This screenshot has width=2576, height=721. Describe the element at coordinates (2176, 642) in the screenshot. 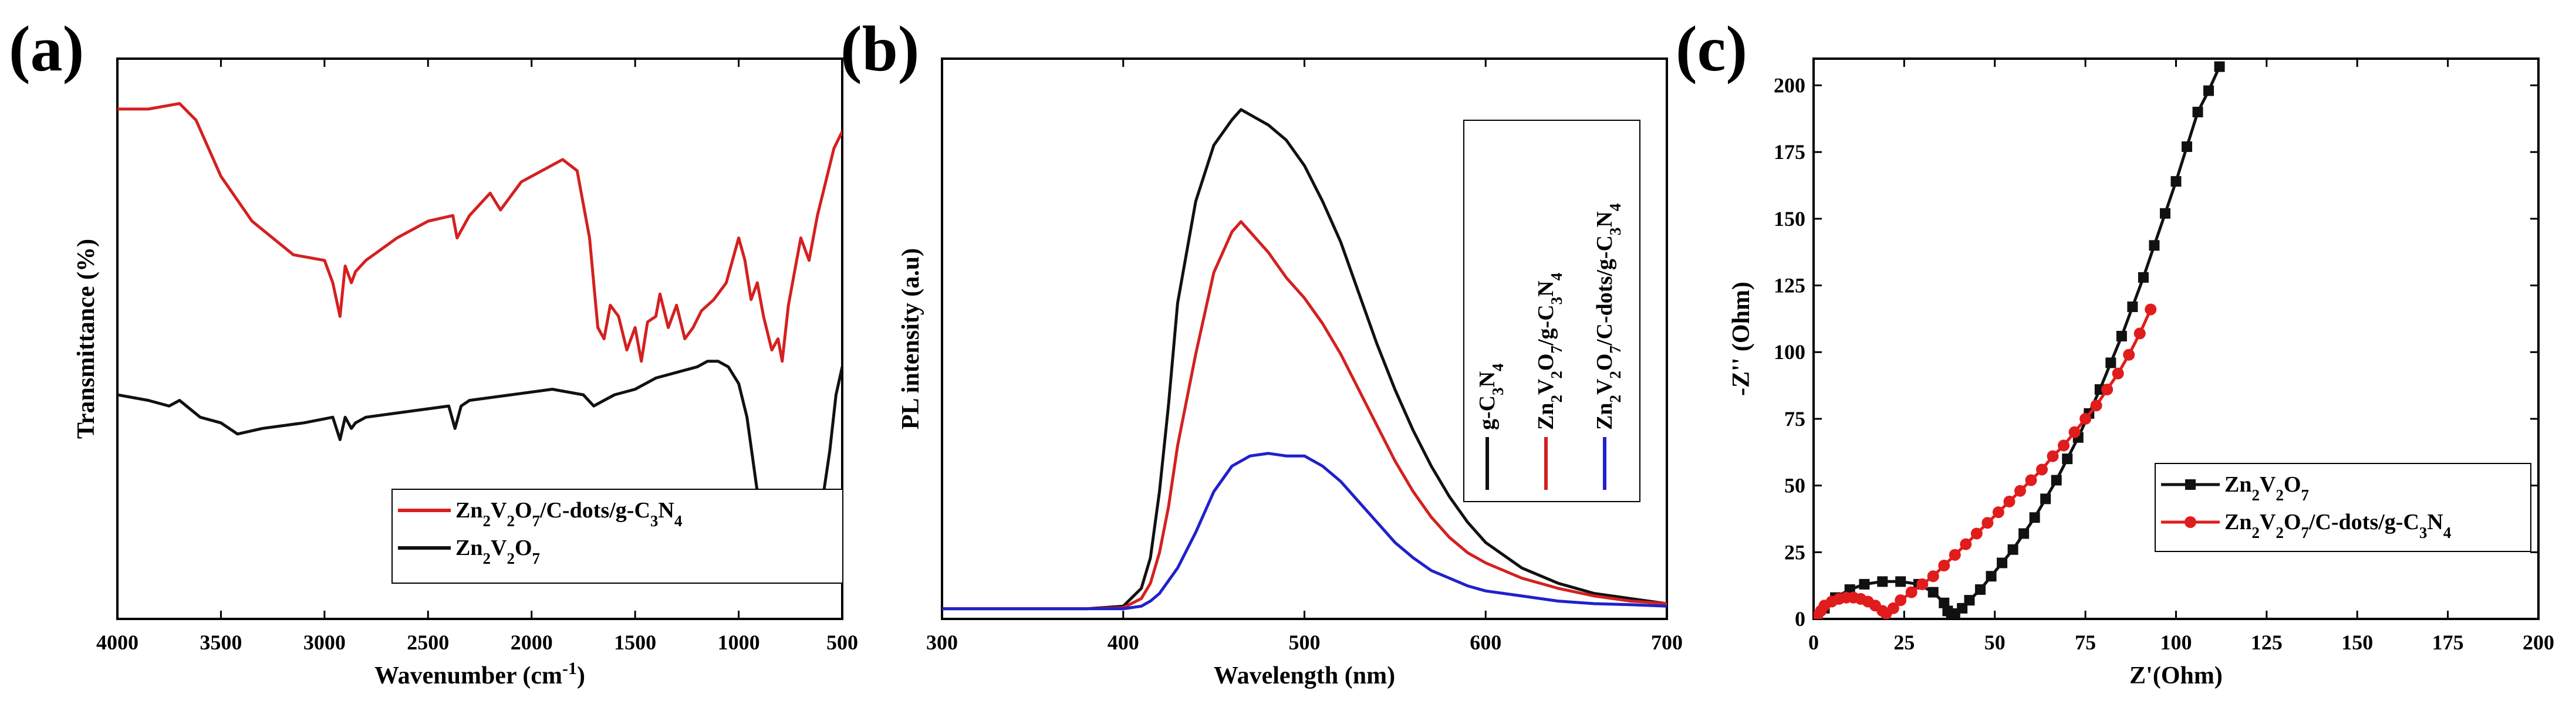

I see `x-tick-label: 100` at that location.